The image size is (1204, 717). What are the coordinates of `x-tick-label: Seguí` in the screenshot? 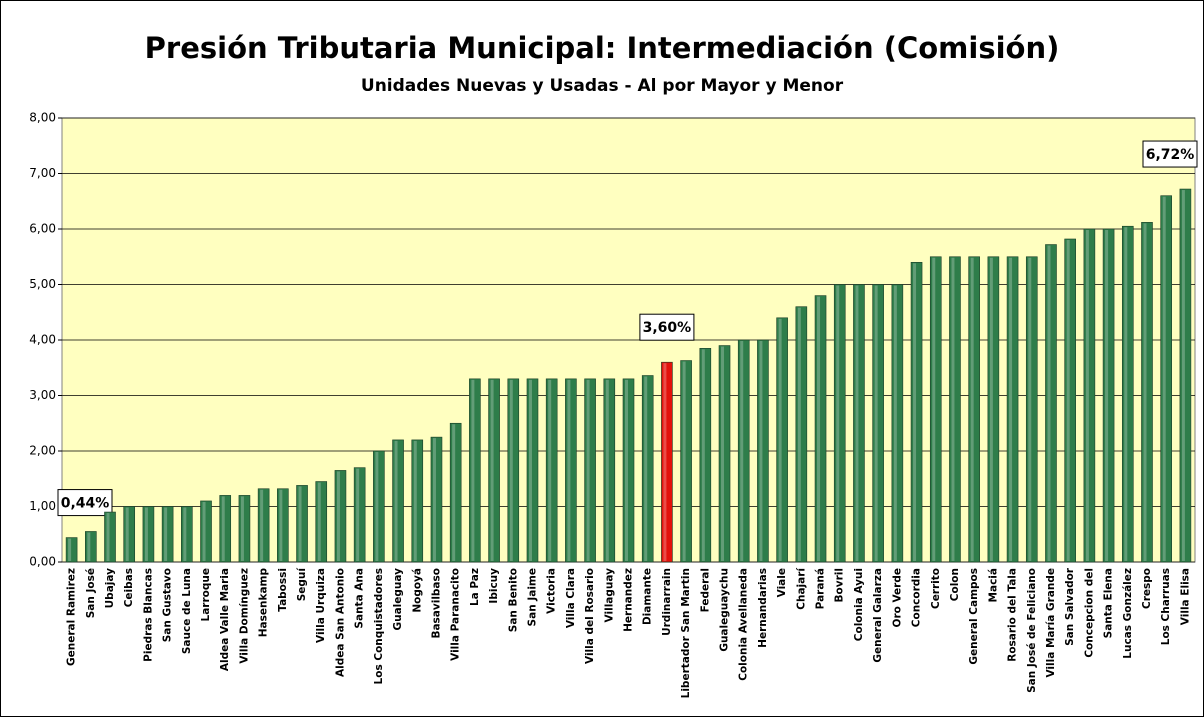 It's located at (302, 584).